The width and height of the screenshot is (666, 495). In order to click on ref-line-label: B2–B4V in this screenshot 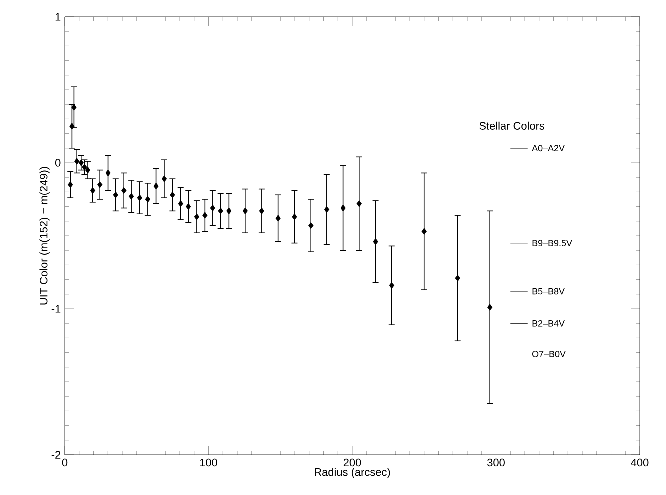, I will do `click(548, 323)`.